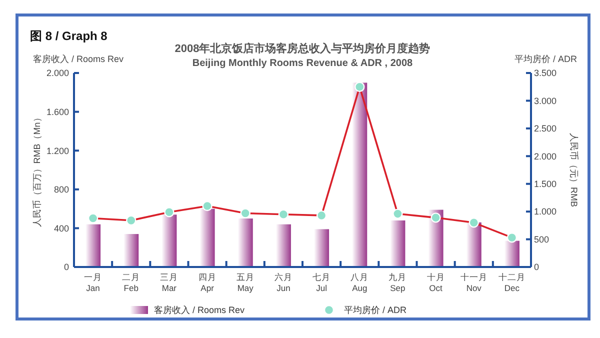 This screenshot has height=338, width=600. What do you see at coordinates (57, 111) in the screenshot?
I see `y-tick-label: 1.600` at bounding box center [57, 111].